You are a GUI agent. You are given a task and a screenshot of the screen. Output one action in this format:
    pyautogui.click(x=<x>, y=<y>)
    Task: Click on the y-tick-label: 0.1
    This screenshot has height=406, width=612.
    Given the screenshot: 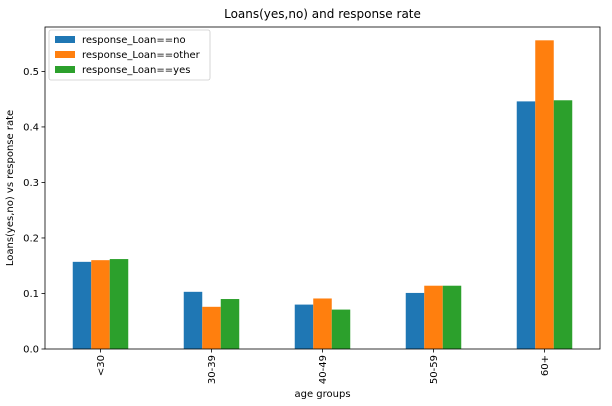 What is the action you would take?
    pyautogui.click(x=31, y=294)
    